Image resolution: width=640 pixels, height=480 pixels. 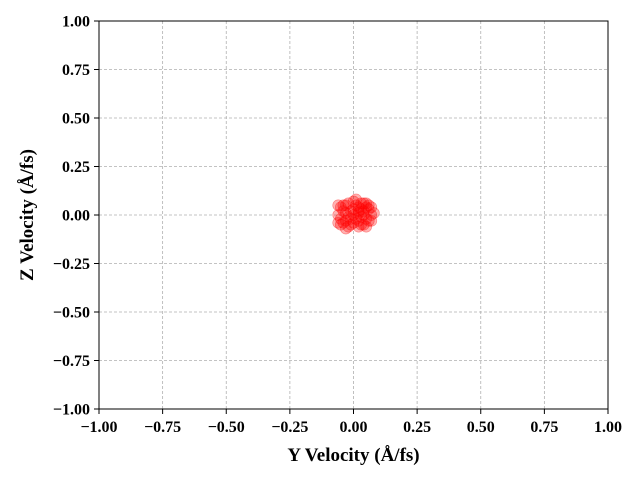 What do you see at coordinates (162, 427) in the screenshot?
I see `x-tick-label: −0.75` at bounding box center [162, 427].